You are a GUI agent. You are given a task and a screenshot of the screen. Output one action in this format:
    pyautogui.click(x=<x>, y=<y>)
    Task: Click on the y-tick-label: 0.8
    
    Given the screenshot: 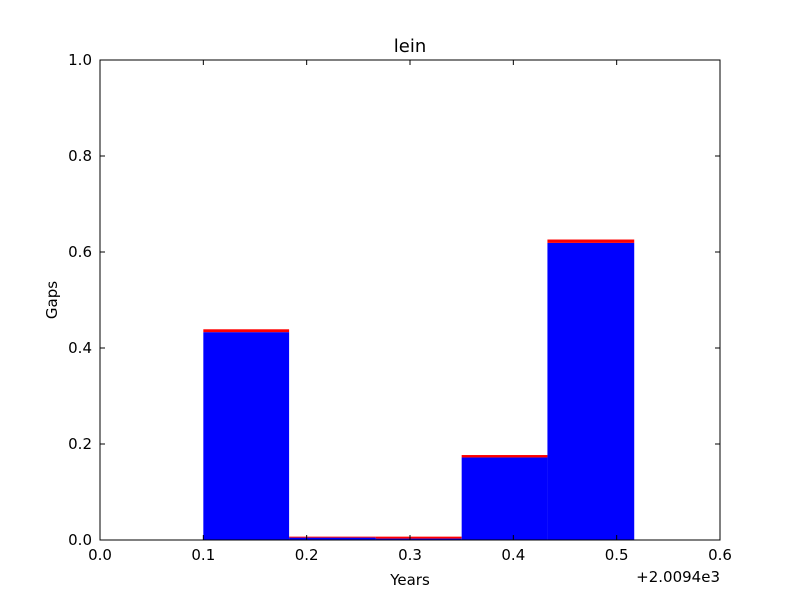 What is the action you would take?
    pyautogui.click(x=80, y=156)
    